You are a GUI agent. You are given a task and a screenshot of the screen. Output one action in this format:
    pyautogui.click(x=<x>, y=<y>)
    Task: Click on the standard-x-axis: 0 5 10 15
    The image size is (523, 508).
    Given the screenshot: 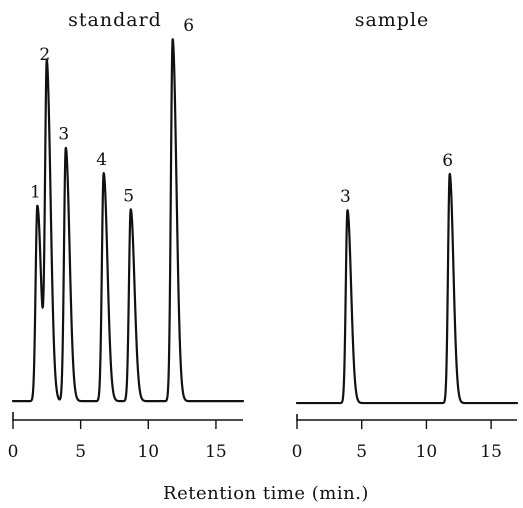 What is the action you would take?
    pyautogui.click(x=125, y=437)
    